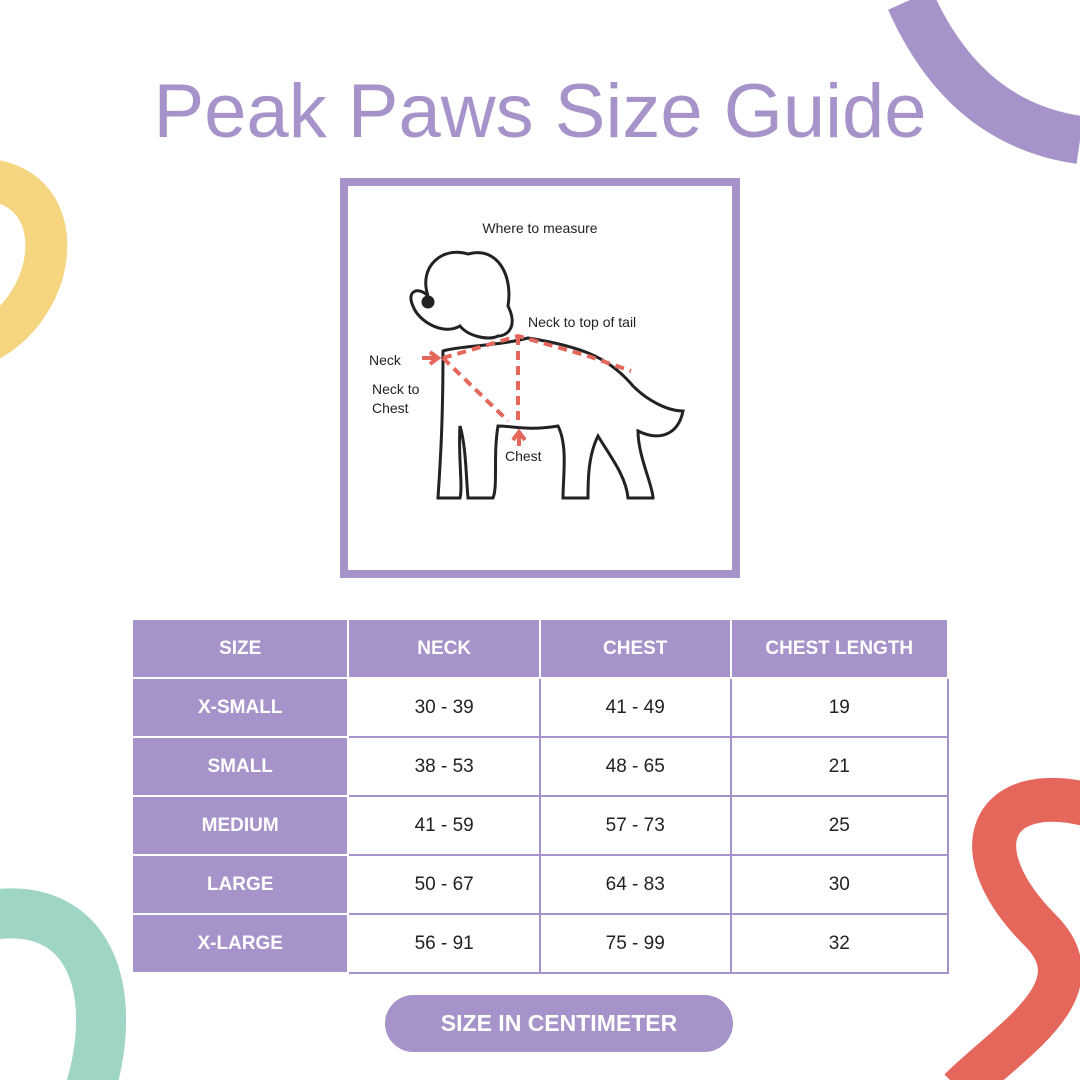  I want to click on value-cell: 48 - 65, so click(635, 766).